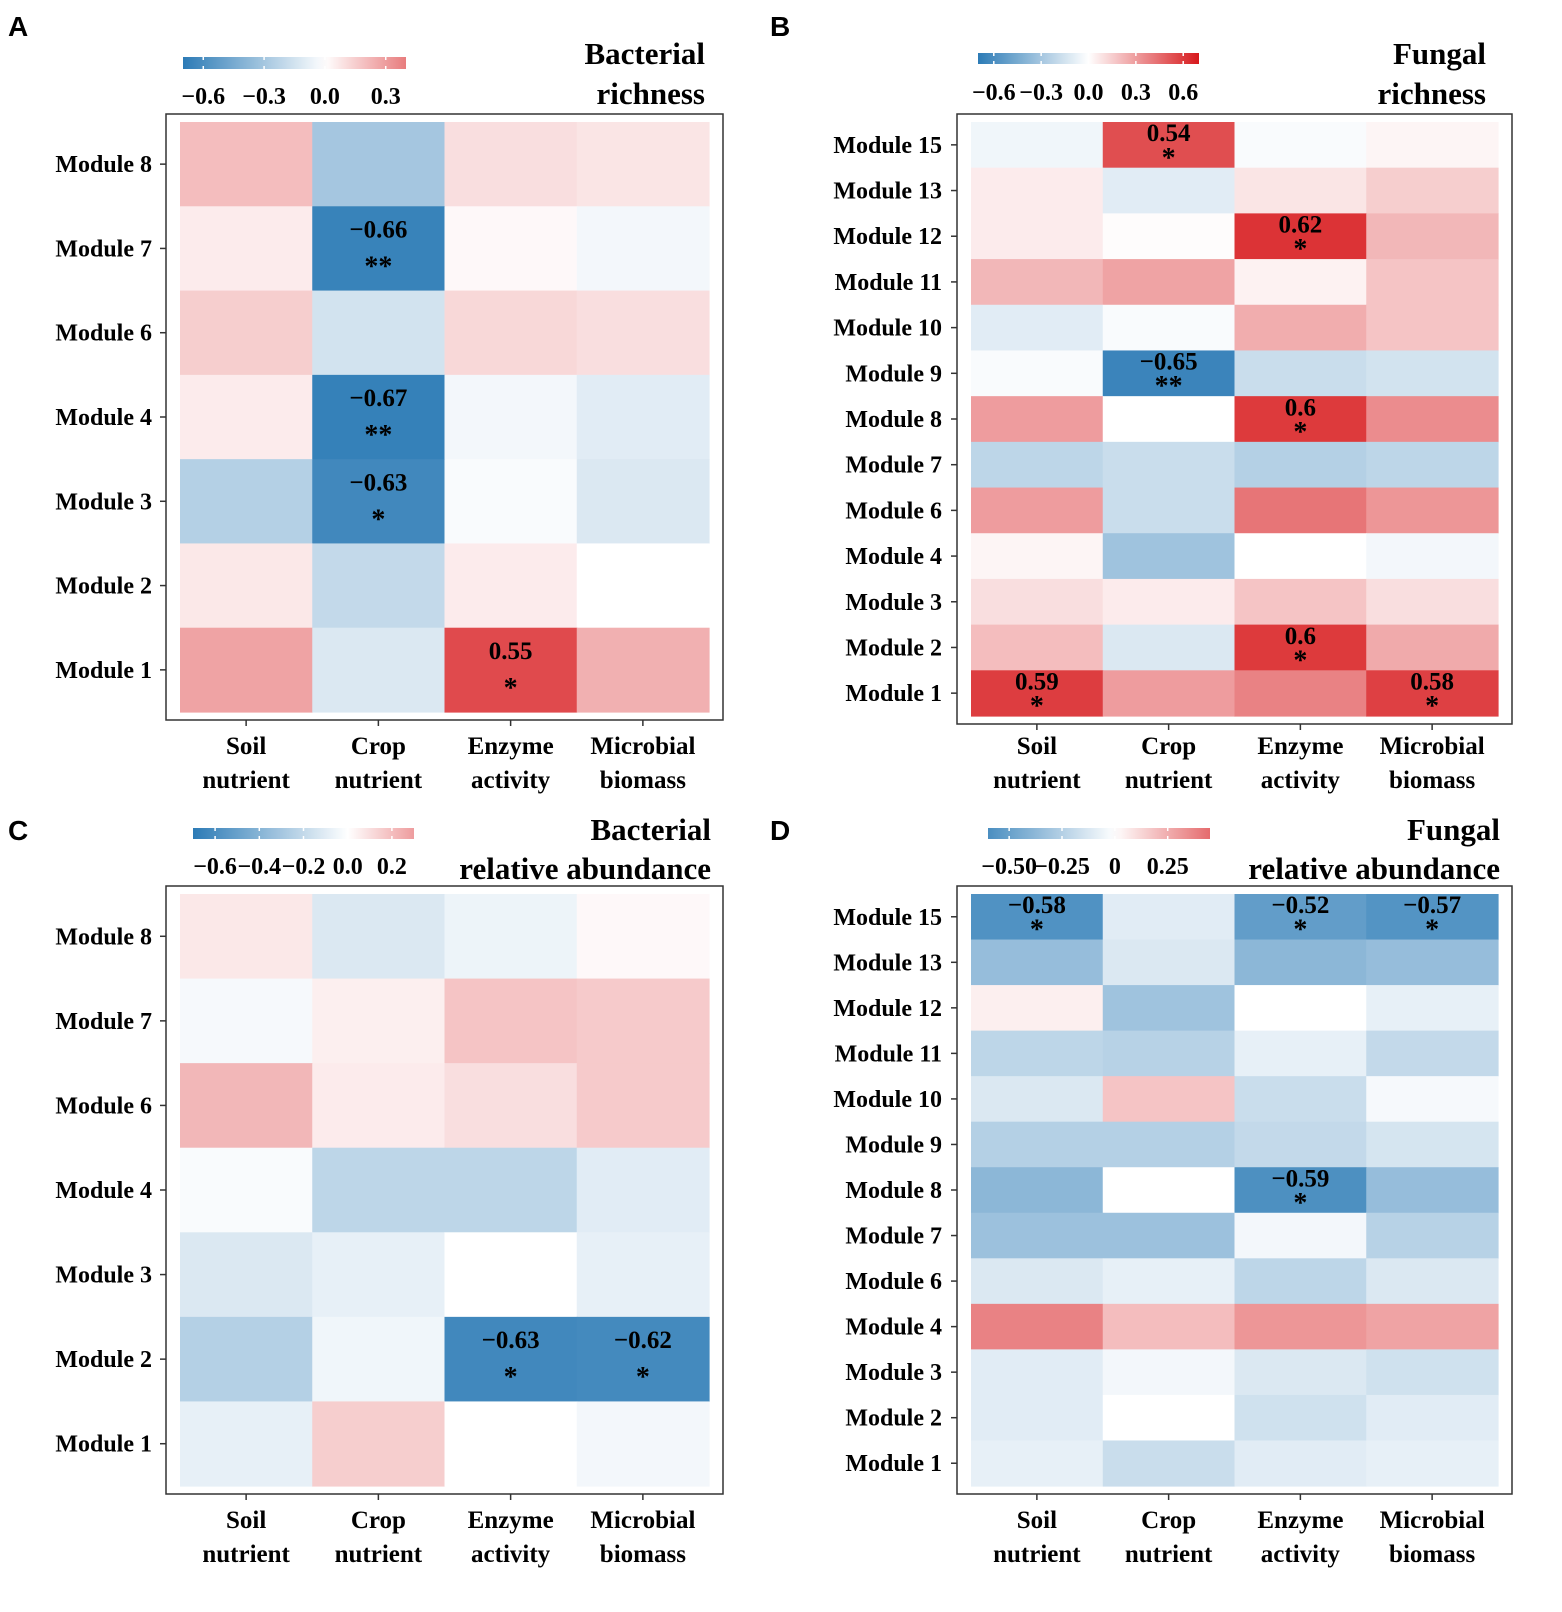  What do you see at coordinates (304, 867) in the screenshot?
I see `colorbar-tick-label: −0.2` at bounding box center [304, 867].